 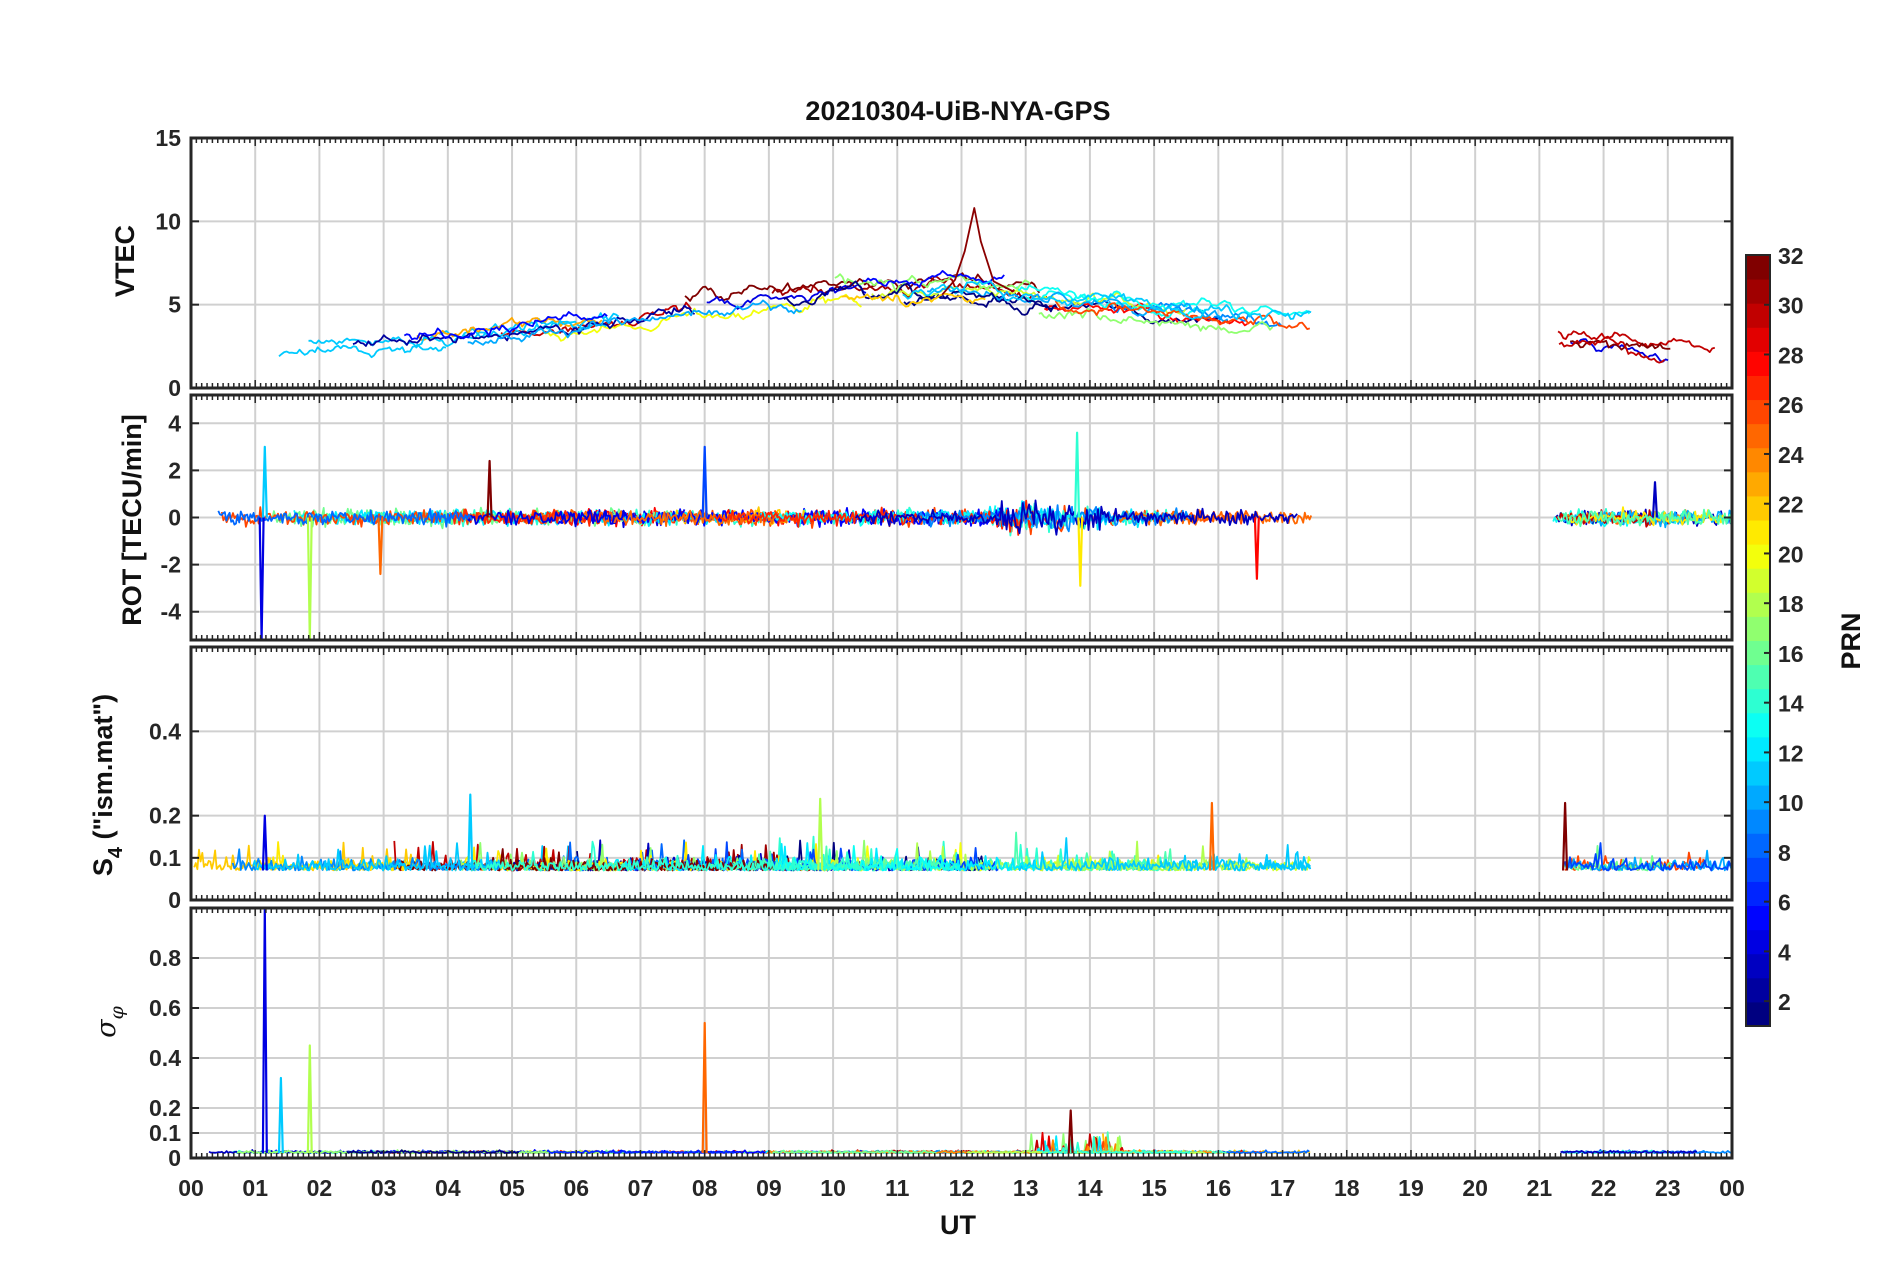 I want to click on chart-title: 20210304-UiB-NYA-GPS, so click(x=957, y=111).